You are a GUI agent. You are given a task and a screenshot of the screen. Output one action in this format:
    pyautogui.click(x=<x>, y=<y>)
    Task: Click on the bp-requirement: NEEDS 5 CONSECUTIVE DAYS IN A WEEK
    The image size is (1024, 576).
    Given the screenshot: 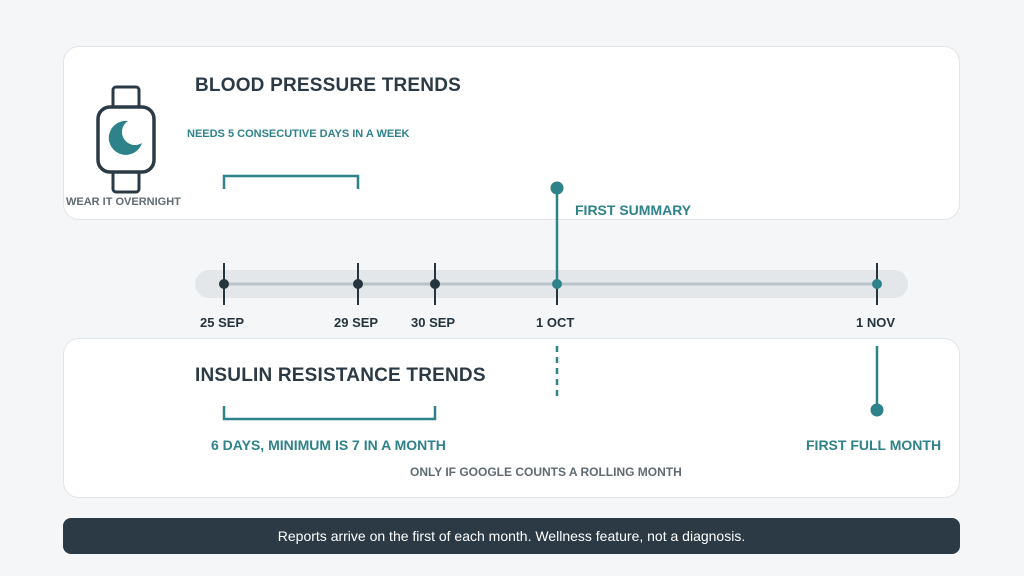 What is the action you would take?
    pyautogui.click(x=298, y=134)
    